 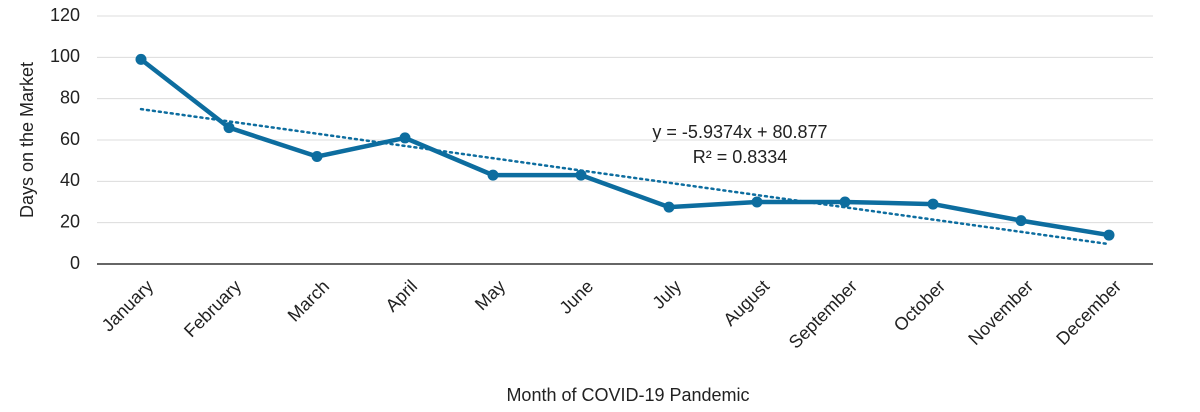 What do you see at coordinates (75, 263) in the screenshot?
I see `y-tick-label: 0` at bounding box center [75, 263].